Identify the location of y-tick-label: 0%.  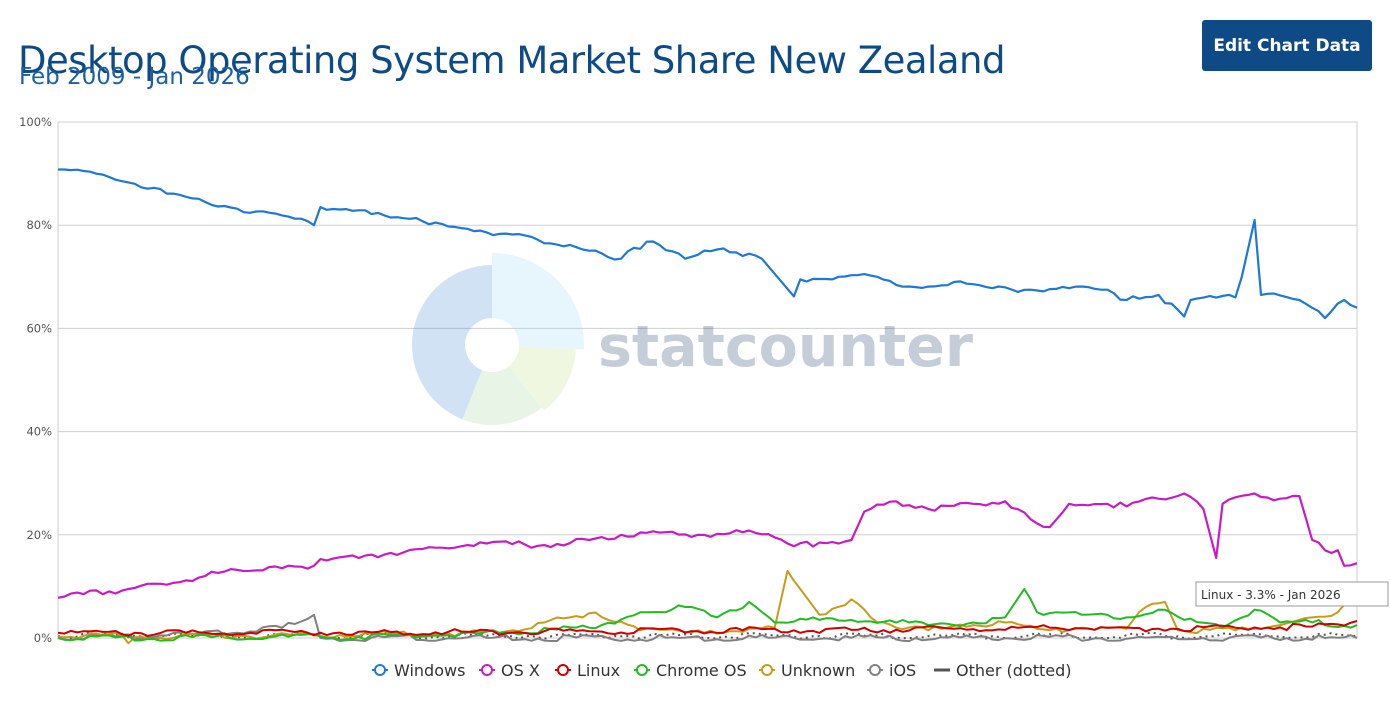
(43, 638).